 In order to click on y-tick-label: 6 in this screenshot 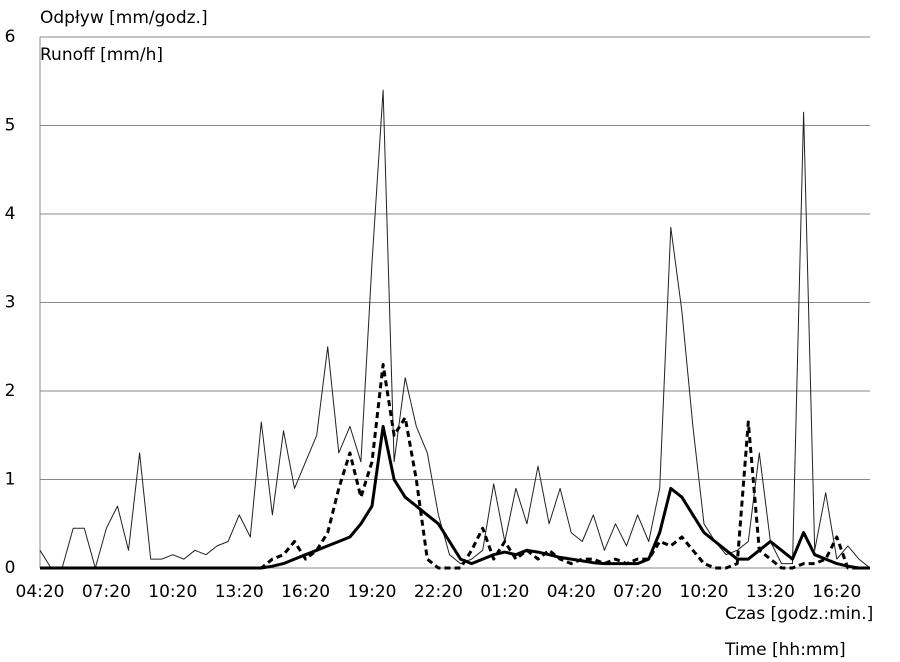, I will do `click(10, 37)`.